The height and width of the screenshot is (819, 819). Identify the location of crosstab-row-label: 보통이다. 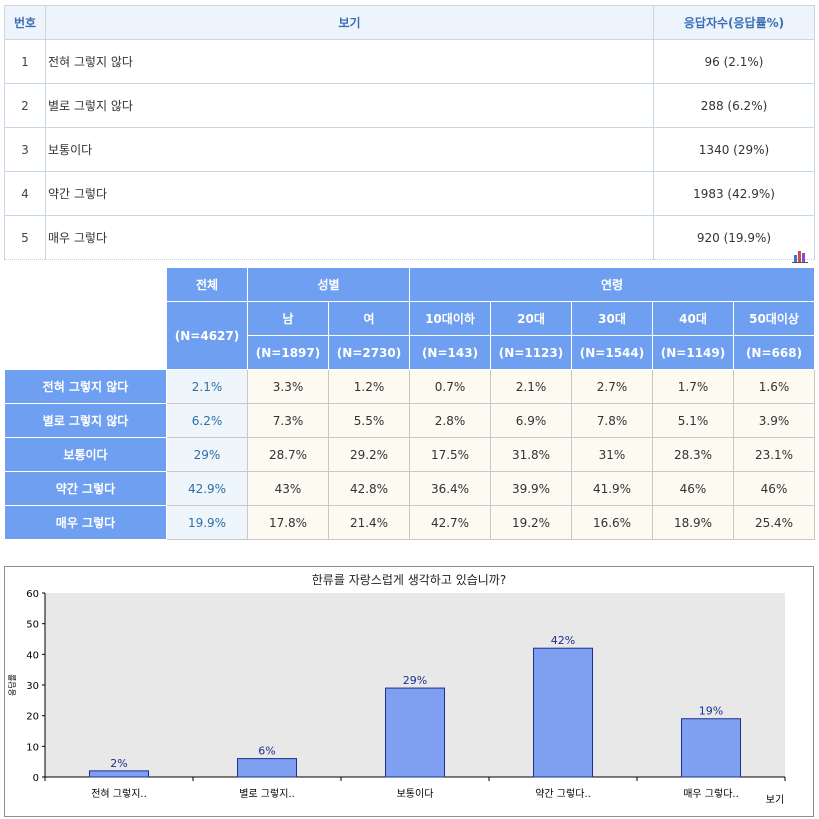
(85, 454).